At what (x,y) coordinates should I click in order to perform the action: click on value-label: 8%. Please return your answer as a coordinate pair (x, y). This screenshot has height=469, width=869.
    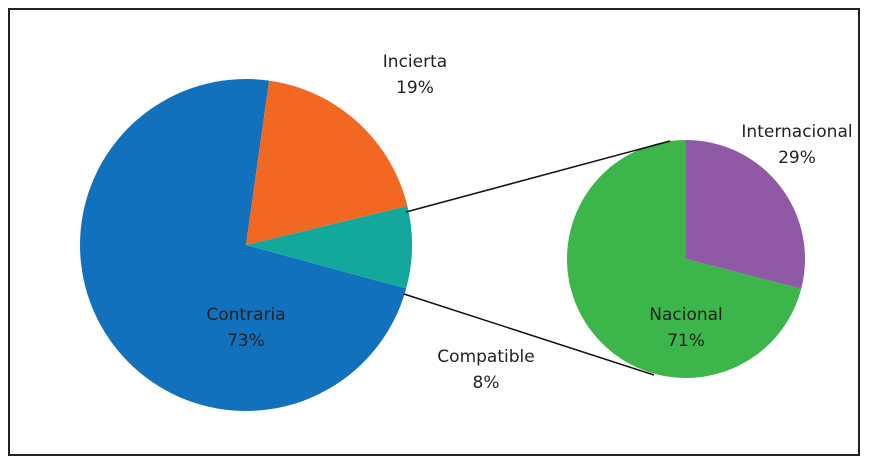
    Looking at the image, I should click on (486, 383).